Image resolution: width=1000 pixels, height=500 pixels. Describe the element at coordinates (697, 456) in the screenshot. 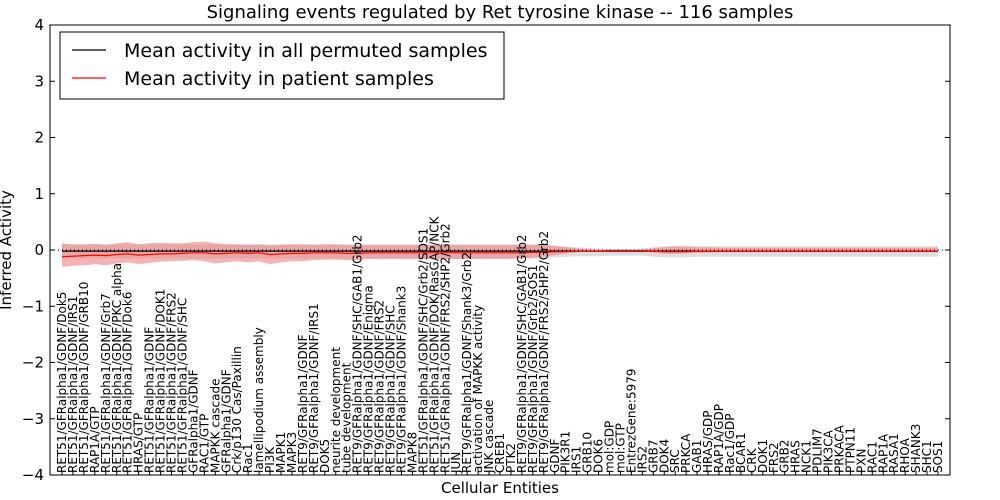

I see `x-tick-label: GAB1` at that location.